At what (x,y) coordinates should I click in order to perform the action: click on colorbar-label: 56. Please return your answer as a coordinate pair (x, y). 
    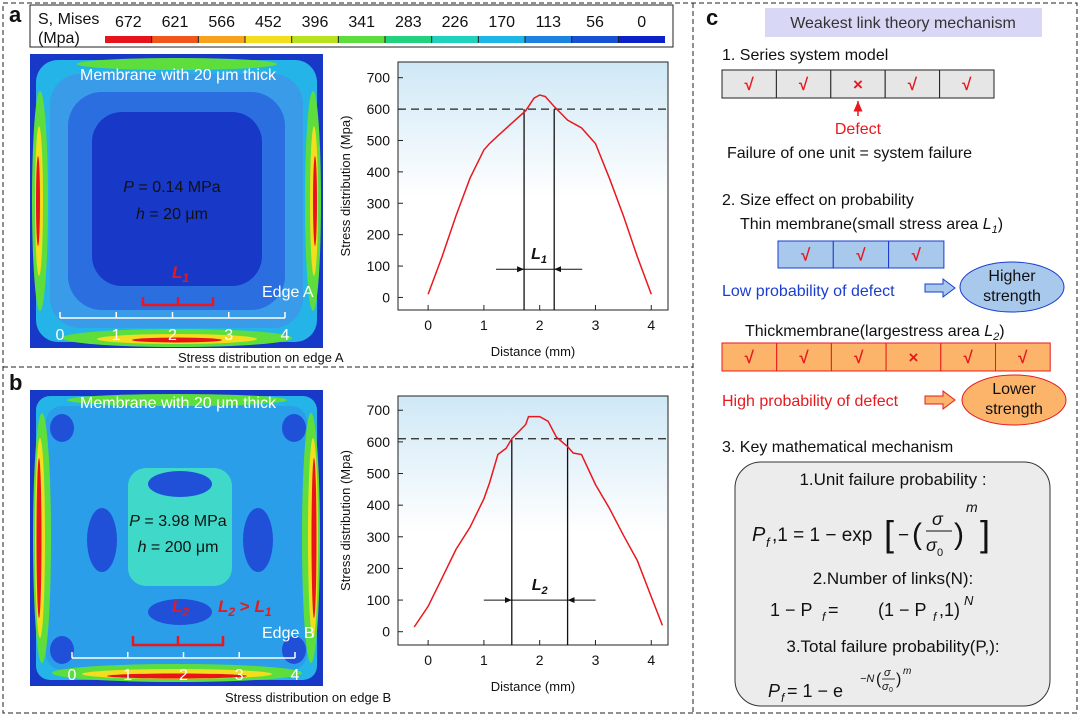
    Looking at the image, I should click on (595, 22).